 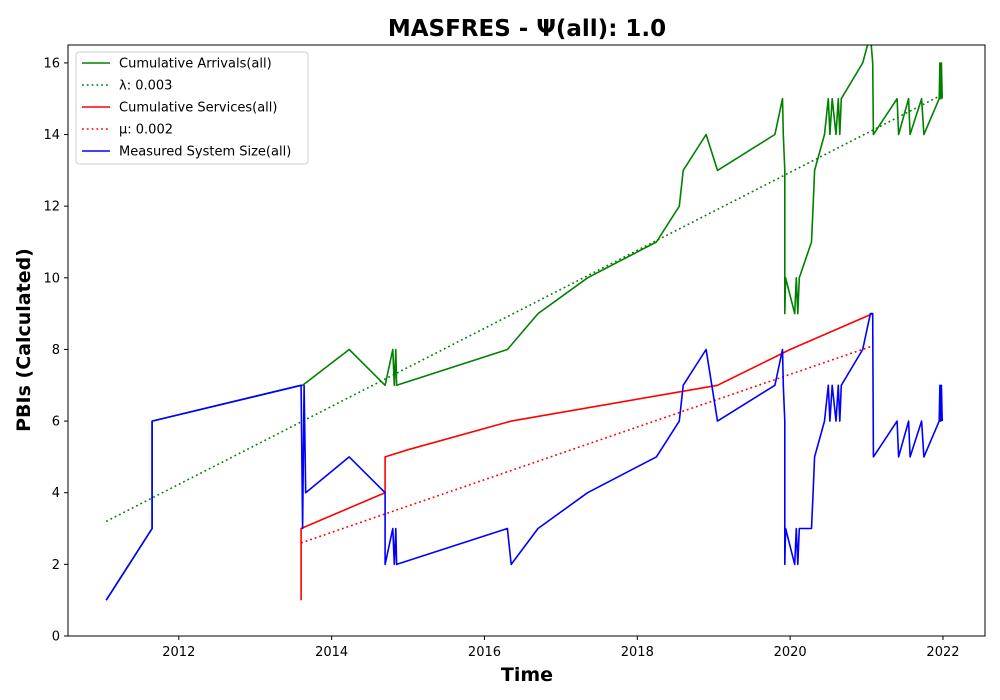 What do you see at coordinates (331, 652) in the screenshot?
I see `x-tick-label: 2014` at bounding box center [331, 652].